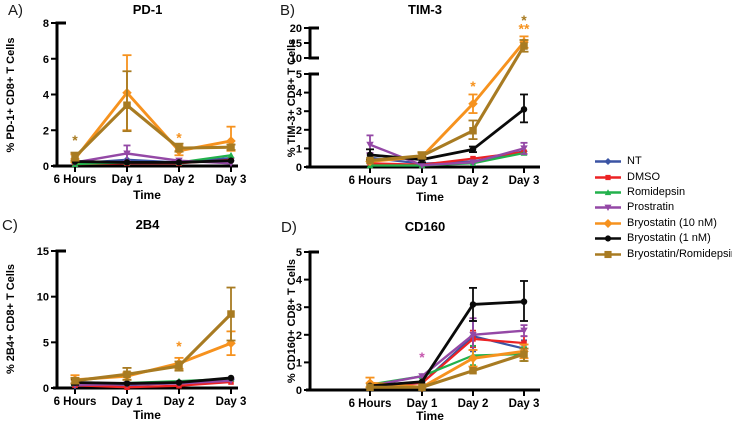 The height and width of the screenshot is (427, 732). I want to click on legend-item-bryostatin-romidepsin: Bryostatin/Romidepsin, so click(663, 253).